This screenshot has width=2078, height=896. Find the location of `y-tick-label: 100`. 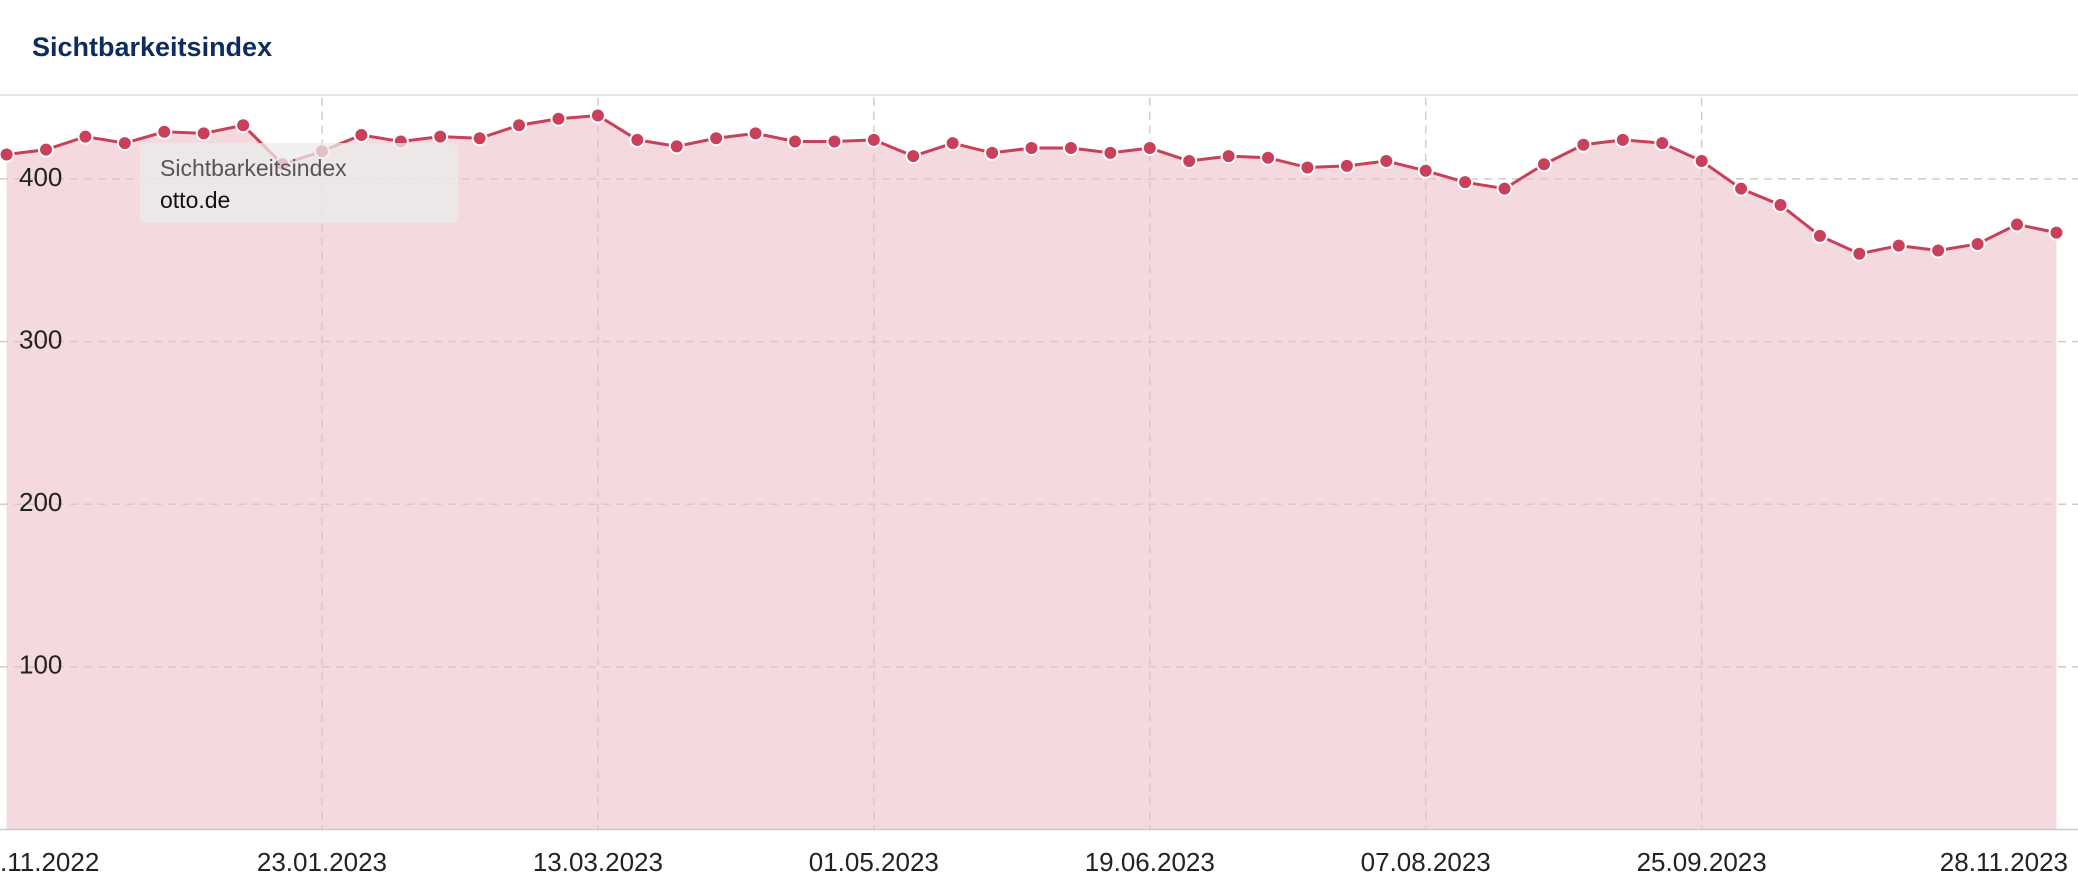

y-tick-label: 100 is located at coordinates (40, 665).